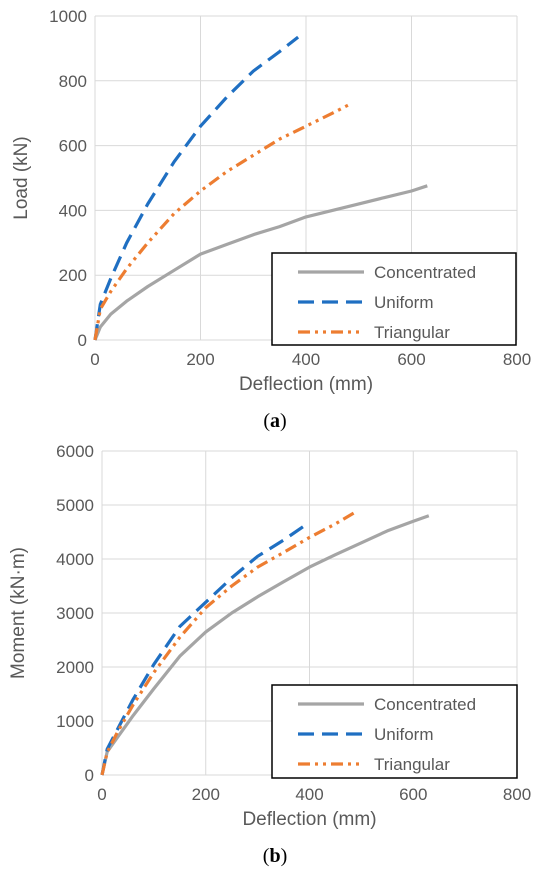  I want to click on chart-b-ytick-0: 0, so click(89, 775).